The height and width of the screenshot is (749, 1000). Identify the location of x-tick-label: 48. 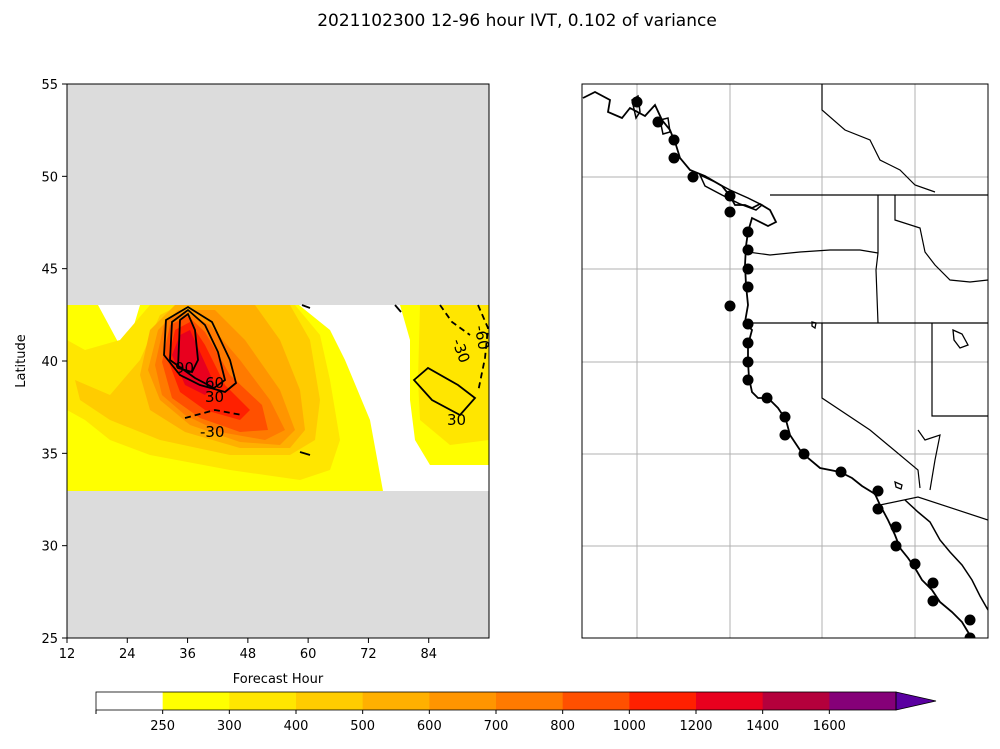
(248, 654).